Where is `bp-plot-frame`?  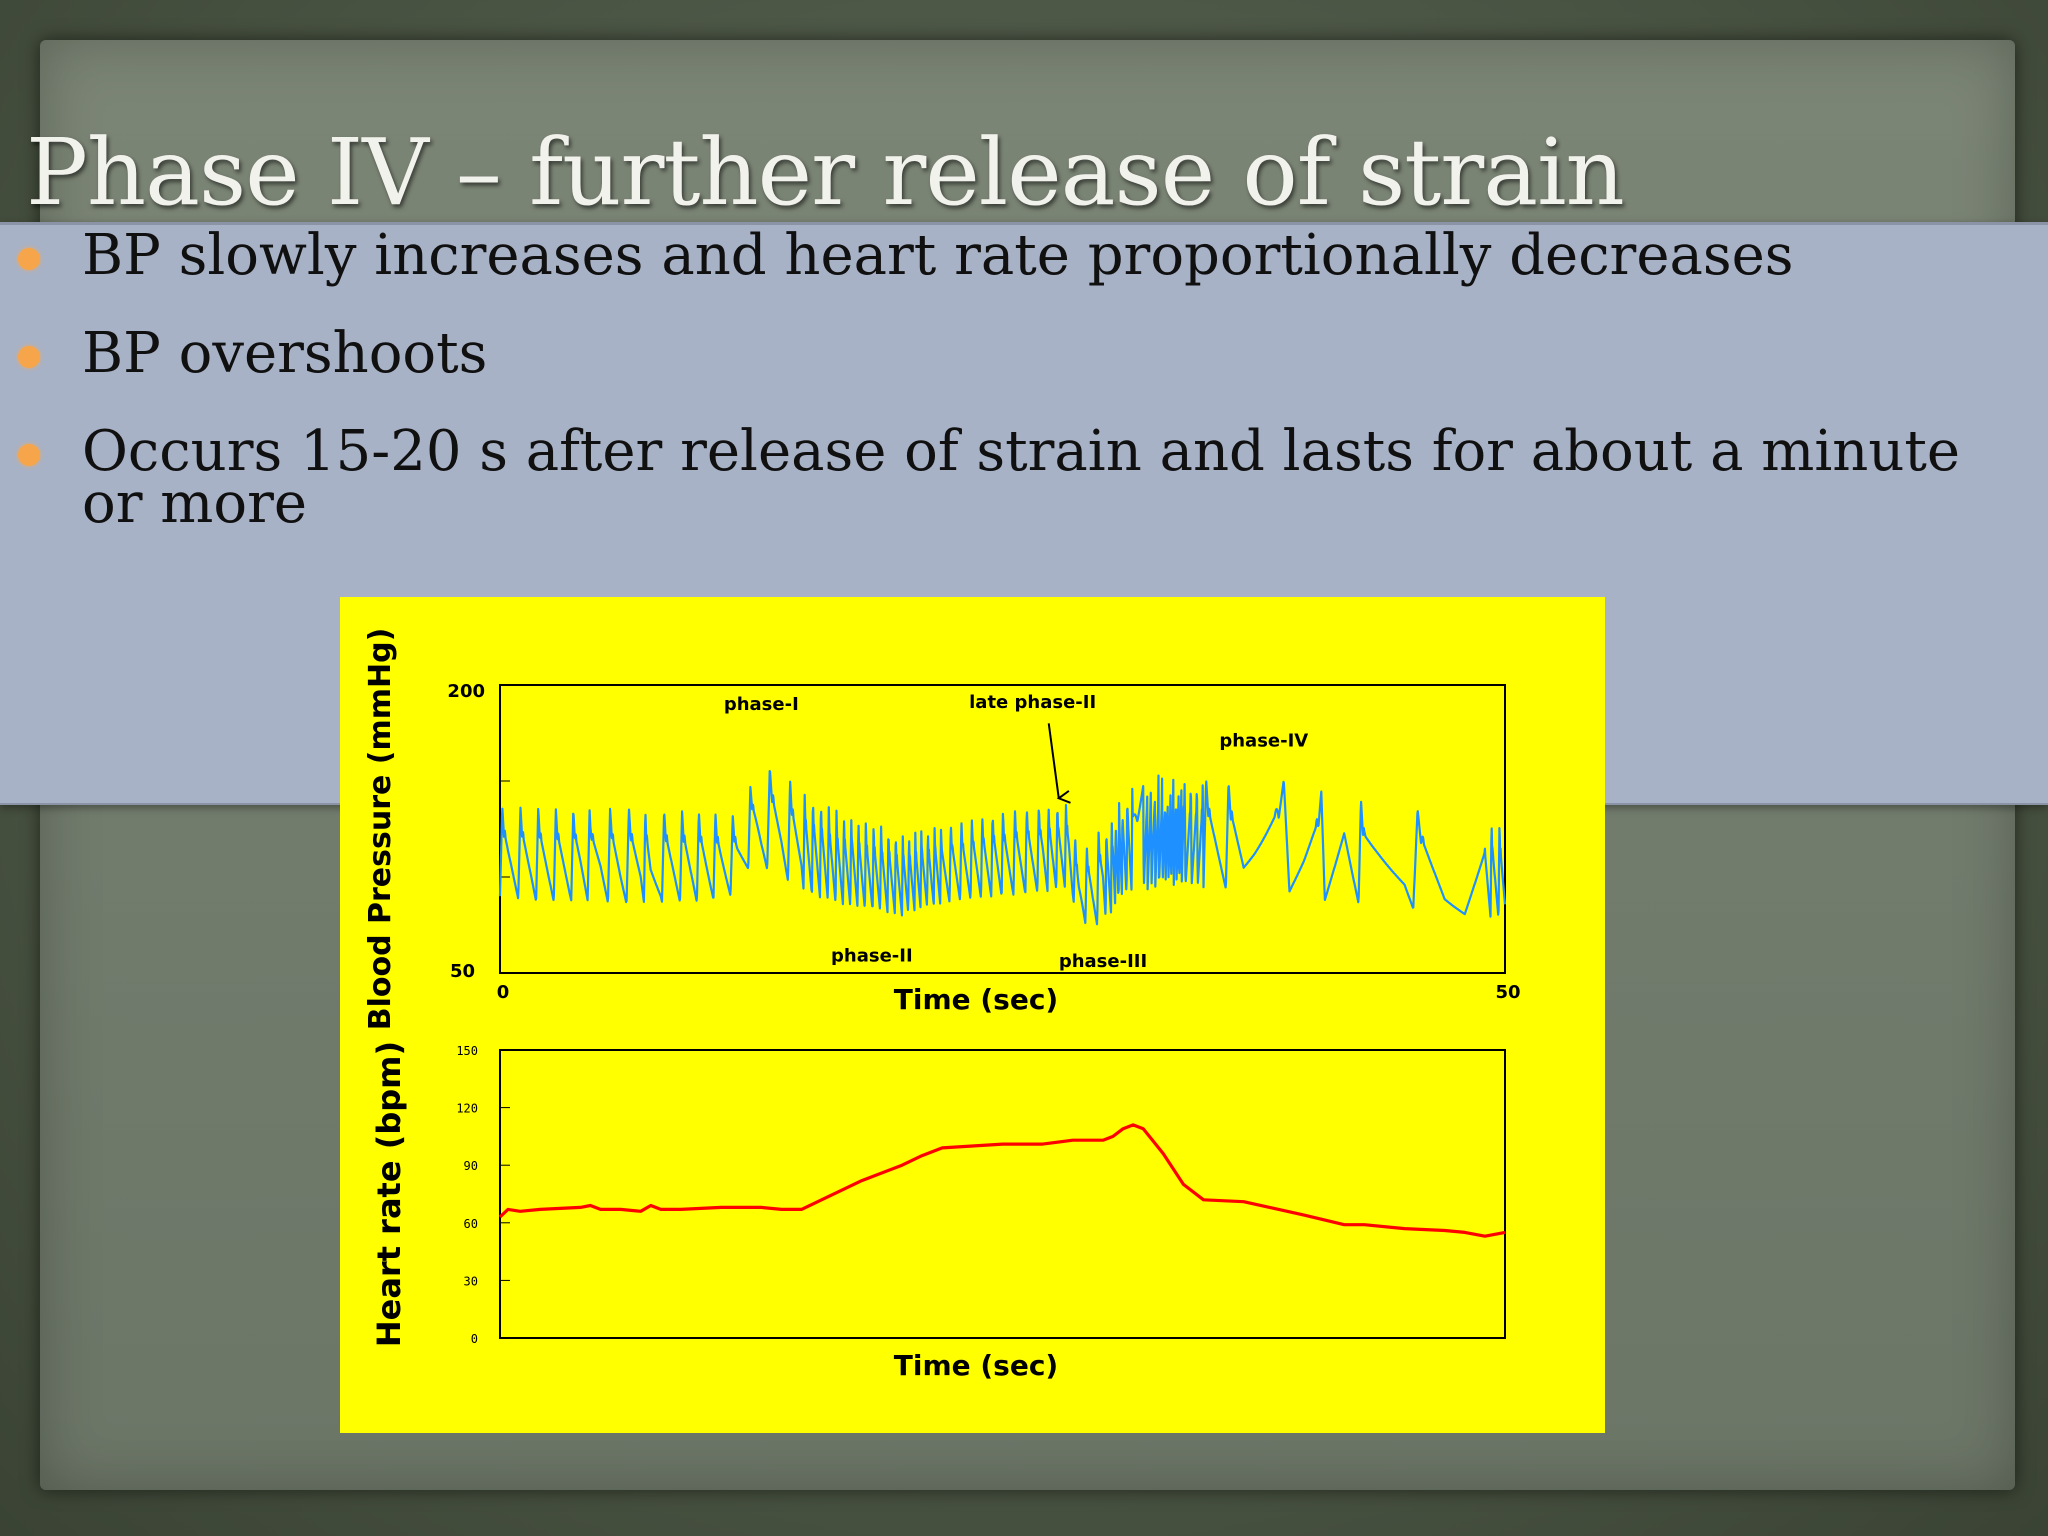 bp-plot-frame is located at coordinates (1002, 829).